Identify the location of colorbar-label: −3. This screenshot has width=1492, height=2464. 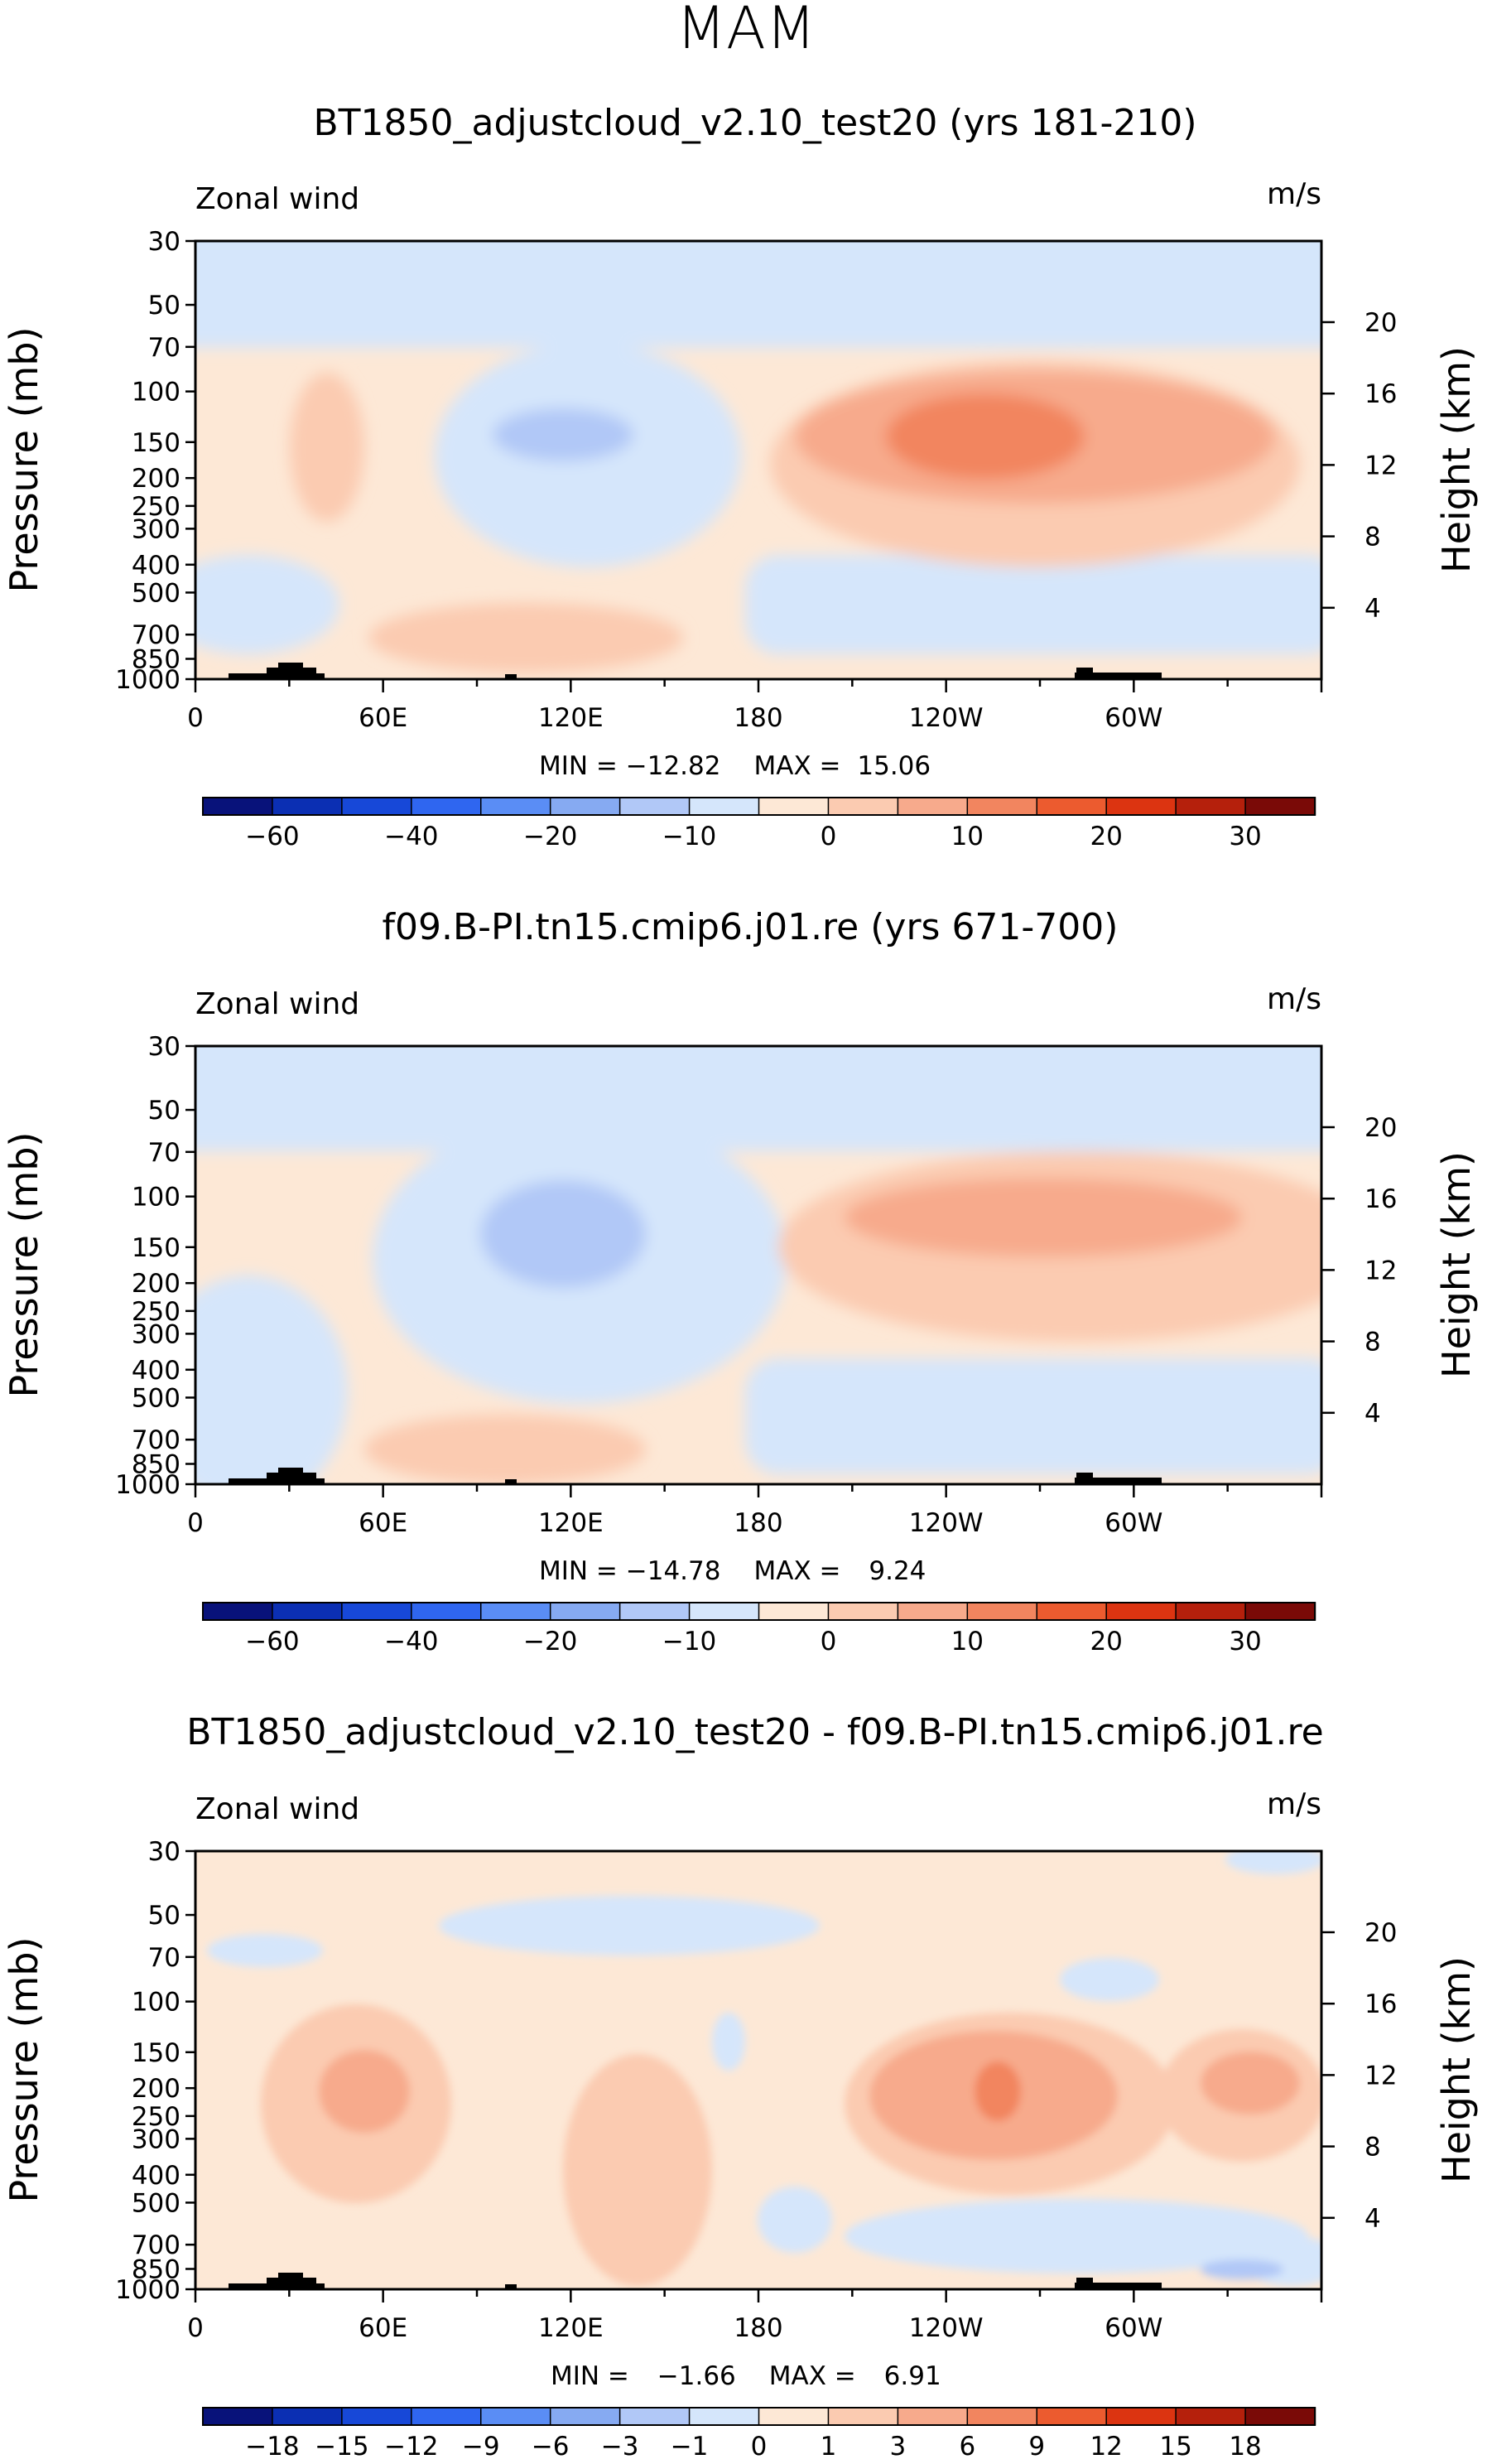
(620, 2447).